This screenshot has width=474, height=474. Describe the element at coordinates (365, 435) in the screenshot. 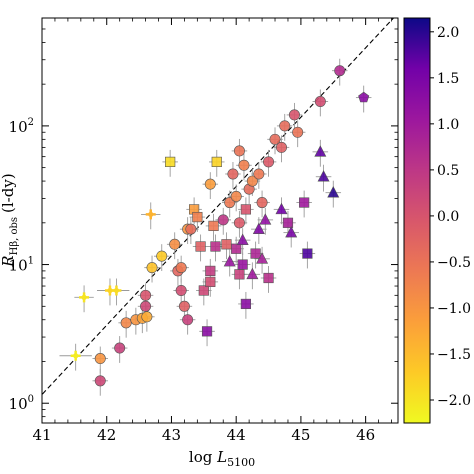

I see `x-tick-label: 46` at that location.